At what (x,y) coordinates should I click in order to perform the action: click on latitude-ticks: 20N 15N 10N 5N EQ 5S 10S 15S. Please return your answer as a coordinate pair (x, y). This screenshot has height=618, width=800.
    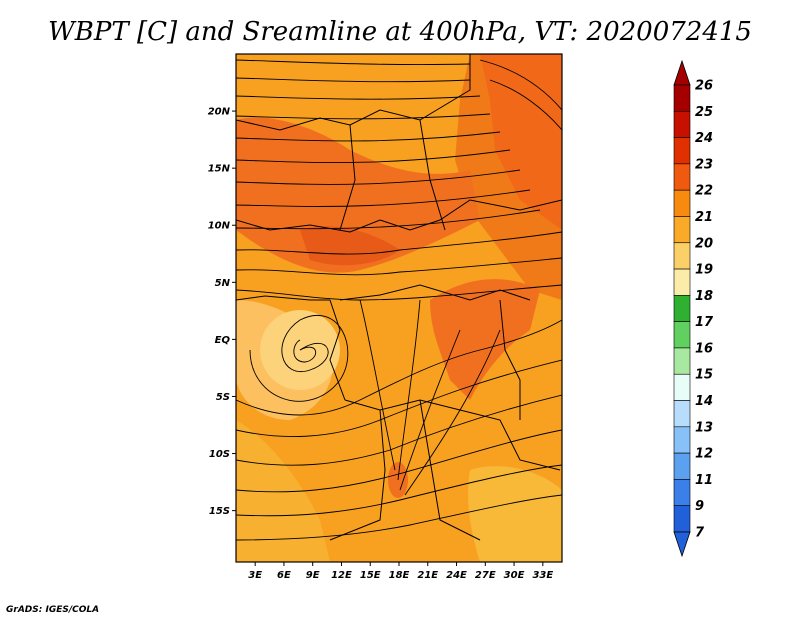
    Looking at the image, I should click on (222, 312).